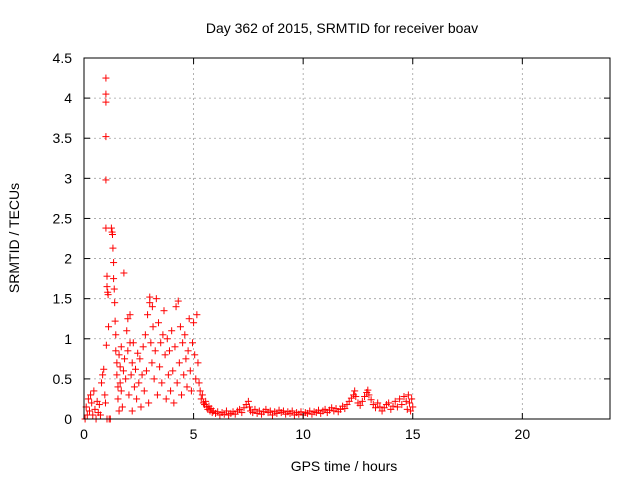  What do you see at coordinates (63, 299) in the screenshot?
I see `y-tick-label: 1.5` at bounding box center [63, 299].